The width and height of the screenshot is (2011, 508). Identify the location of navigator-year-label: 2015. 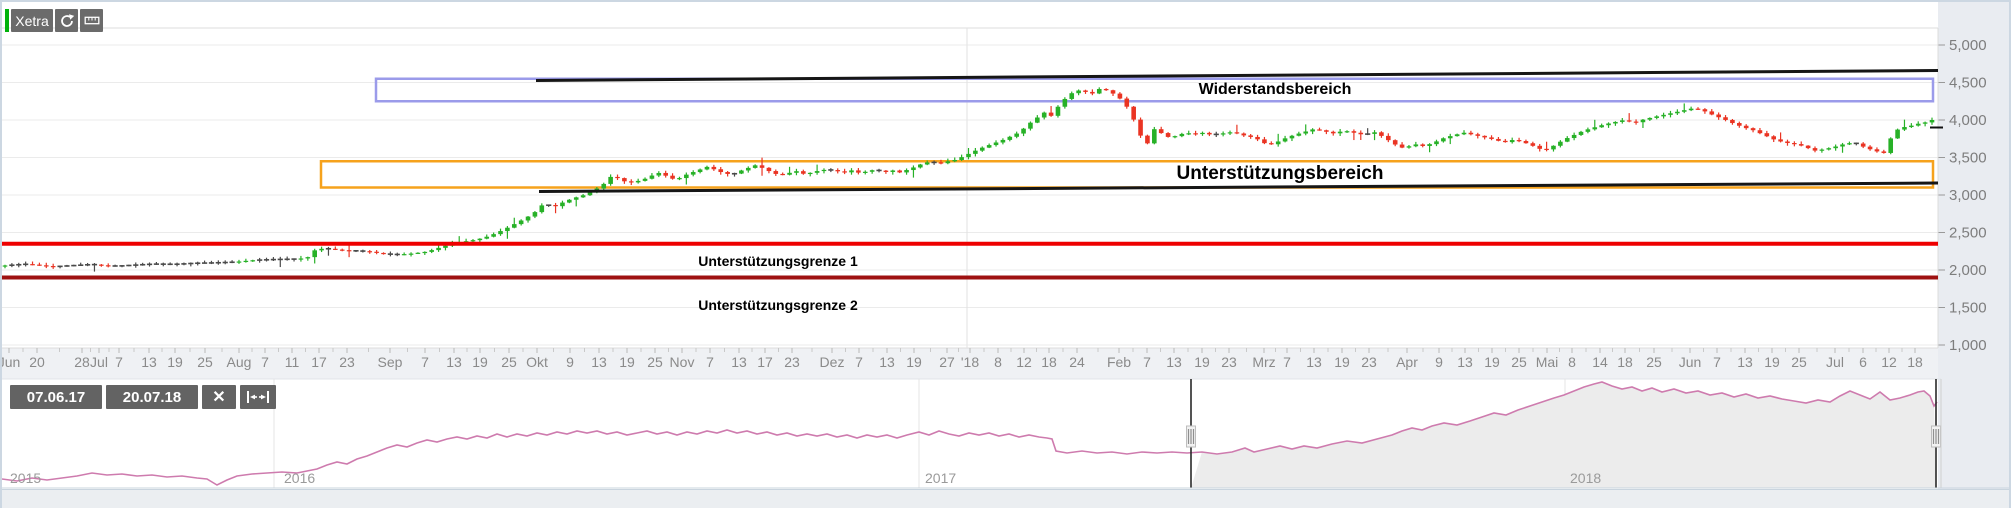
(25, 478).